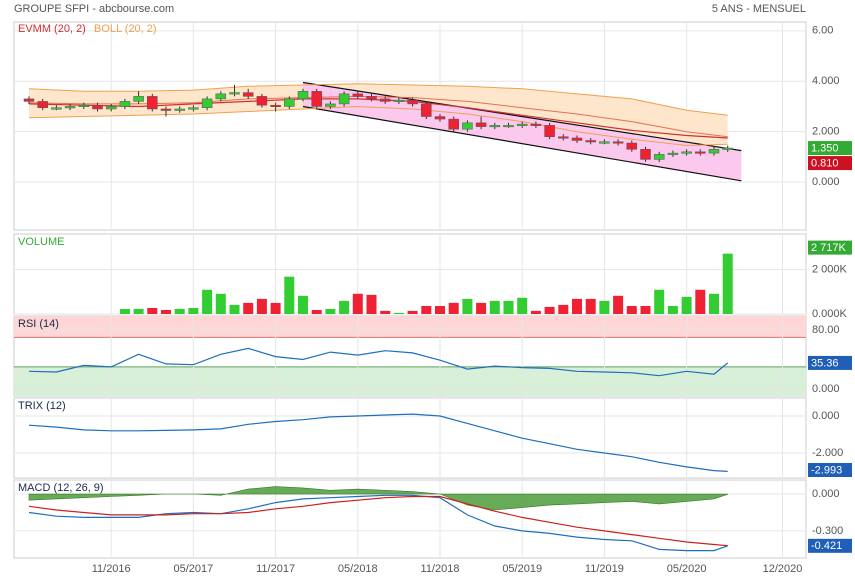  What do you see at coordinates (825, 363) in the screenshot?
I see `value-label: 35.36` at bounding box center [825, 363].